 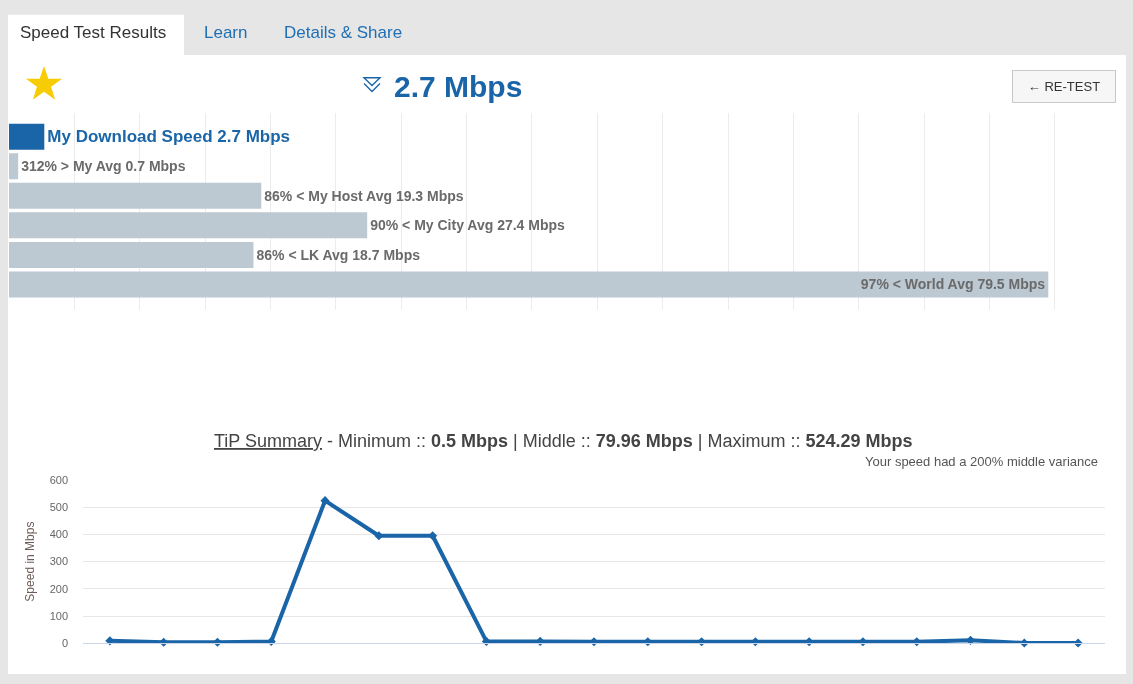 I want to click on data-label: 86% < My Host Avg 19.3 Mbps, so click(x=364, y=195).